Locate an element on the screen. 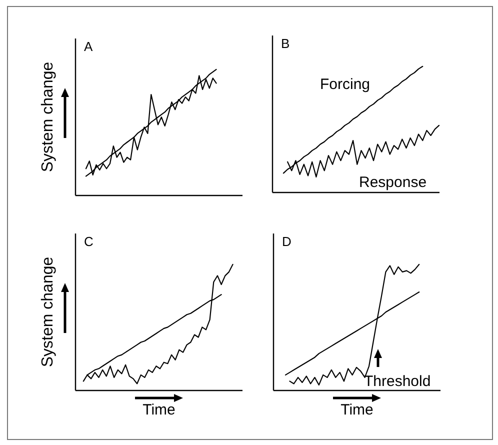  series-label: Response is located at coordinates (393, 182).